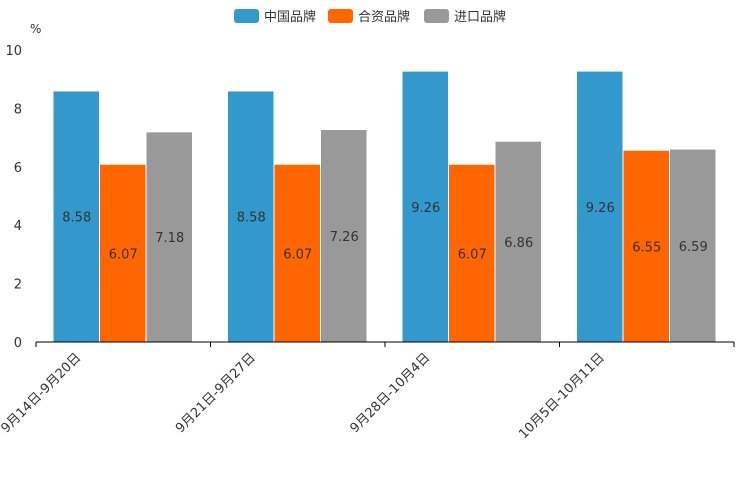 Image resolution: width=744 pixels, height=496 pixels. What do you see at coordinates (384, 17) in the screenshot?
I see `legend-label: 合资品牌` at bounding box center [384, 17].